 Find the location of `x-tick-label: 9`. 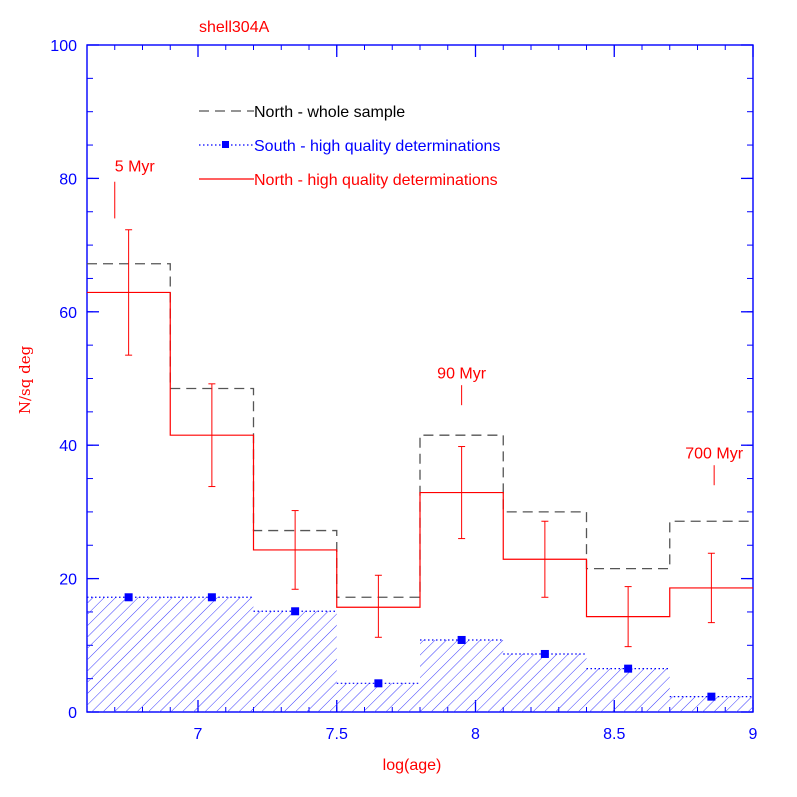

x-tick-label: 9 is located at coordinates (753, 734).